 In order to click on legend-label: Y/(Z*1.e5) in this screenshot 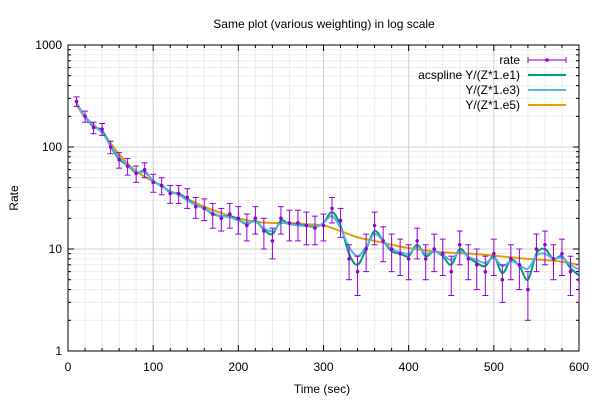, I will do `click(492, 105)`.